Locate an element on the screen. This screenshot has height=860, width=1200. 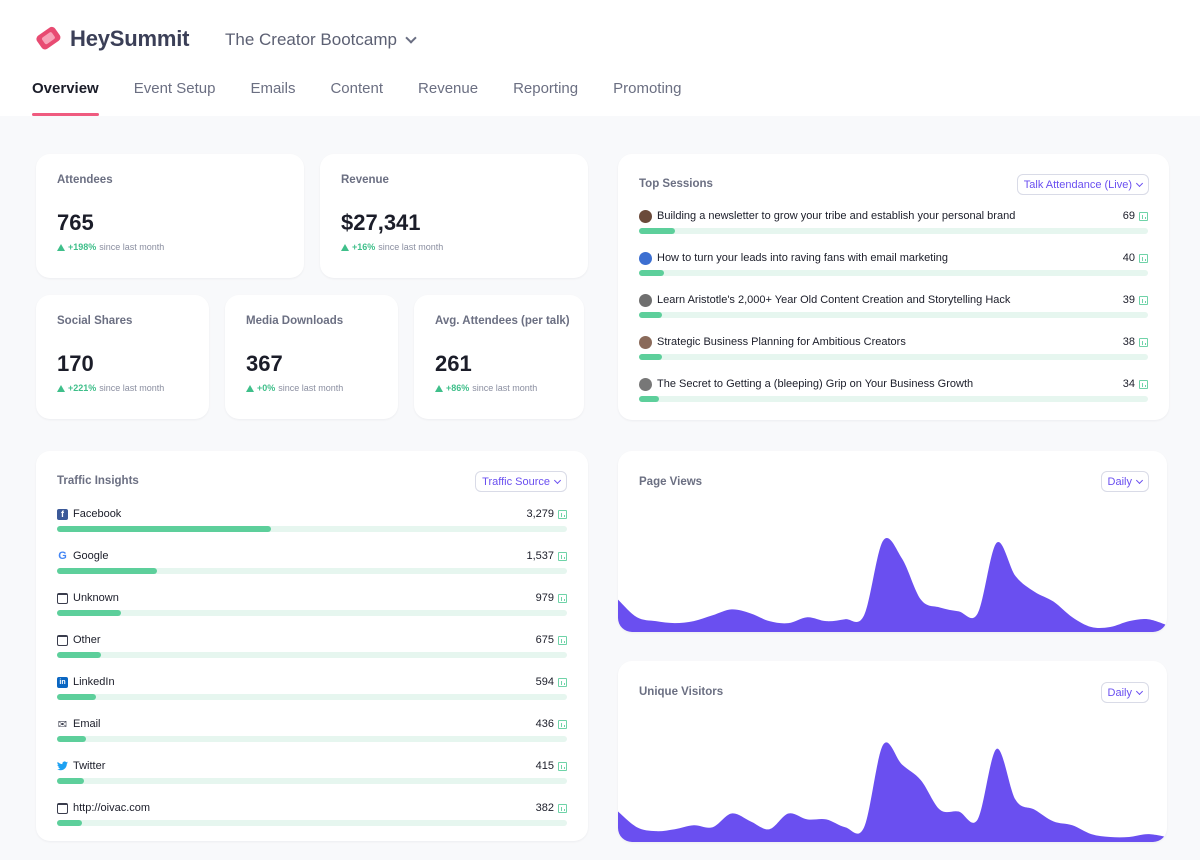
card-title: Traffic Insights is located at coordinates (98, 481).